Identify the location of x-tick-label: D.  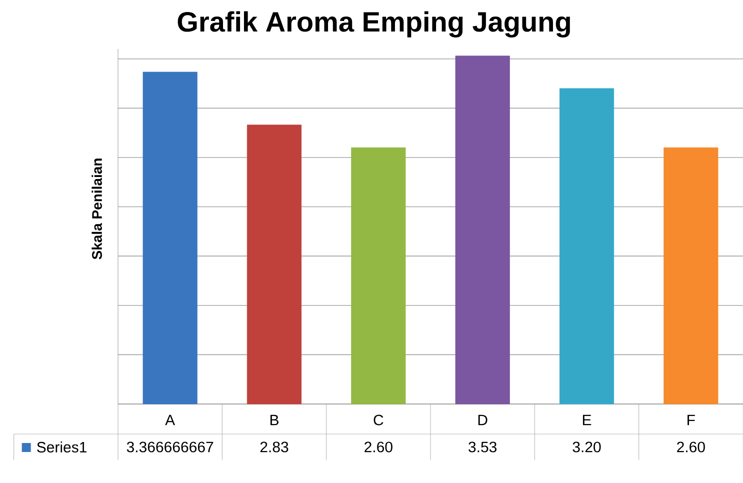
(483, 420).